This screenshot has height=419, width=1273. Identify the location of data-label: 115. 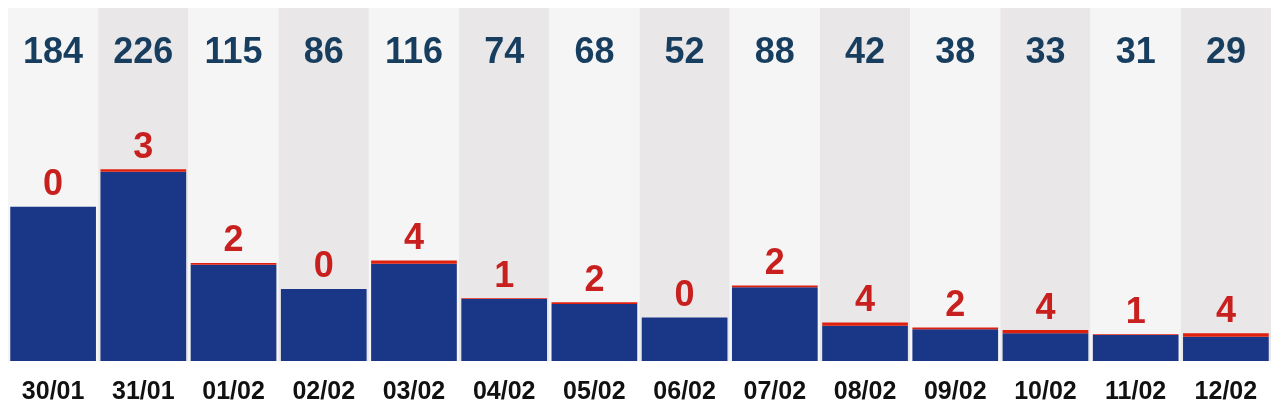
(233, 50).